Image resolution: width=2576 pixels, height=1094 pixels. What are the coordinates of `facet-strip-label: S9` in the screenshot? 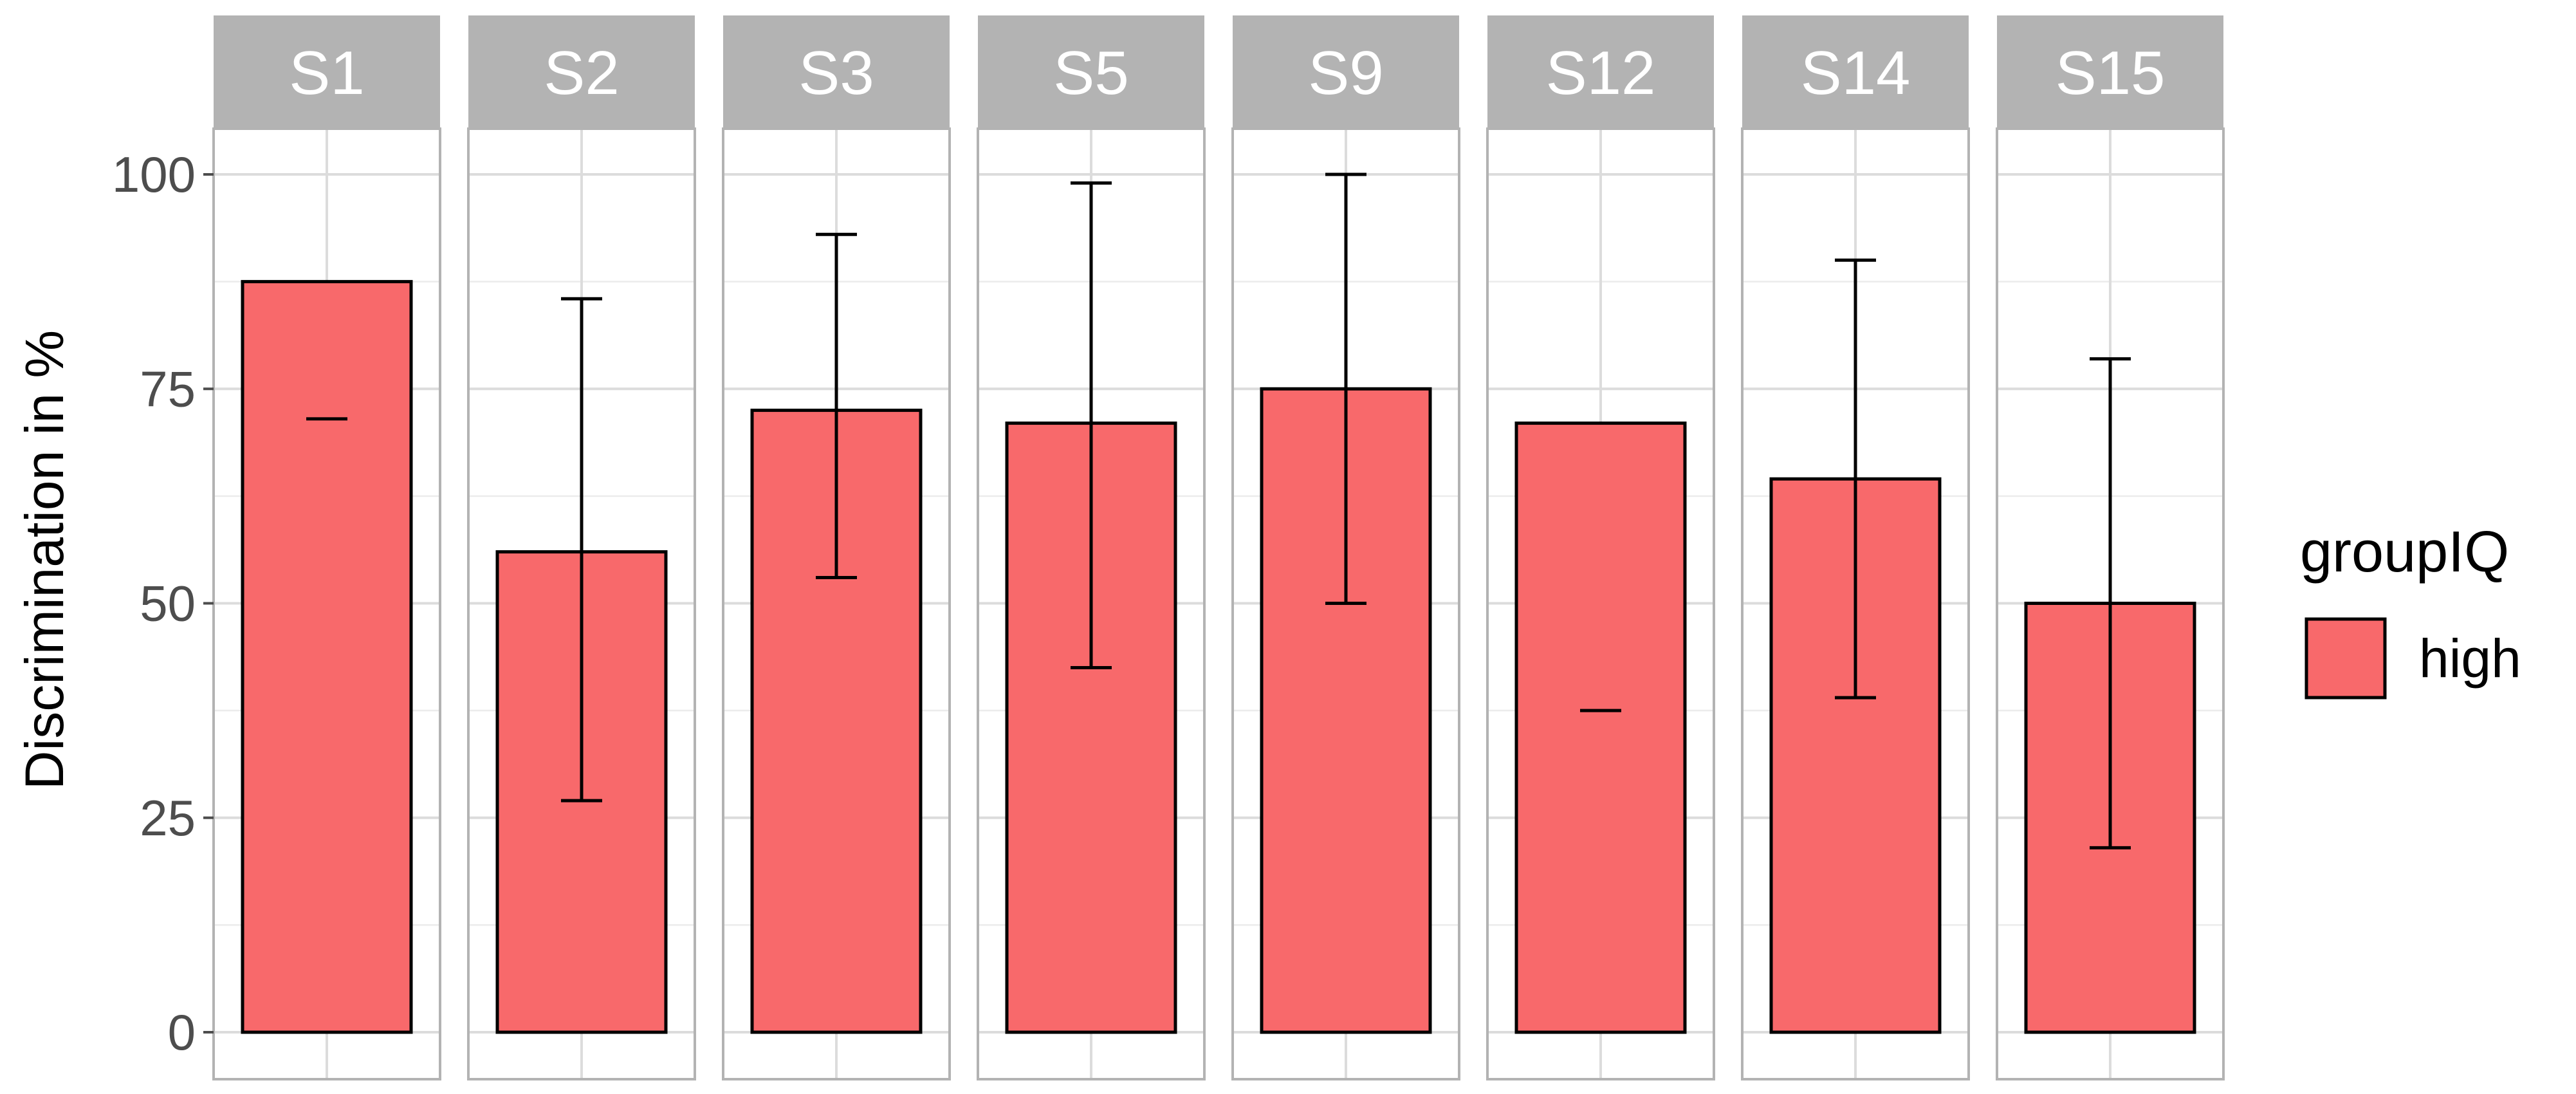 It's located at (1345, 73).